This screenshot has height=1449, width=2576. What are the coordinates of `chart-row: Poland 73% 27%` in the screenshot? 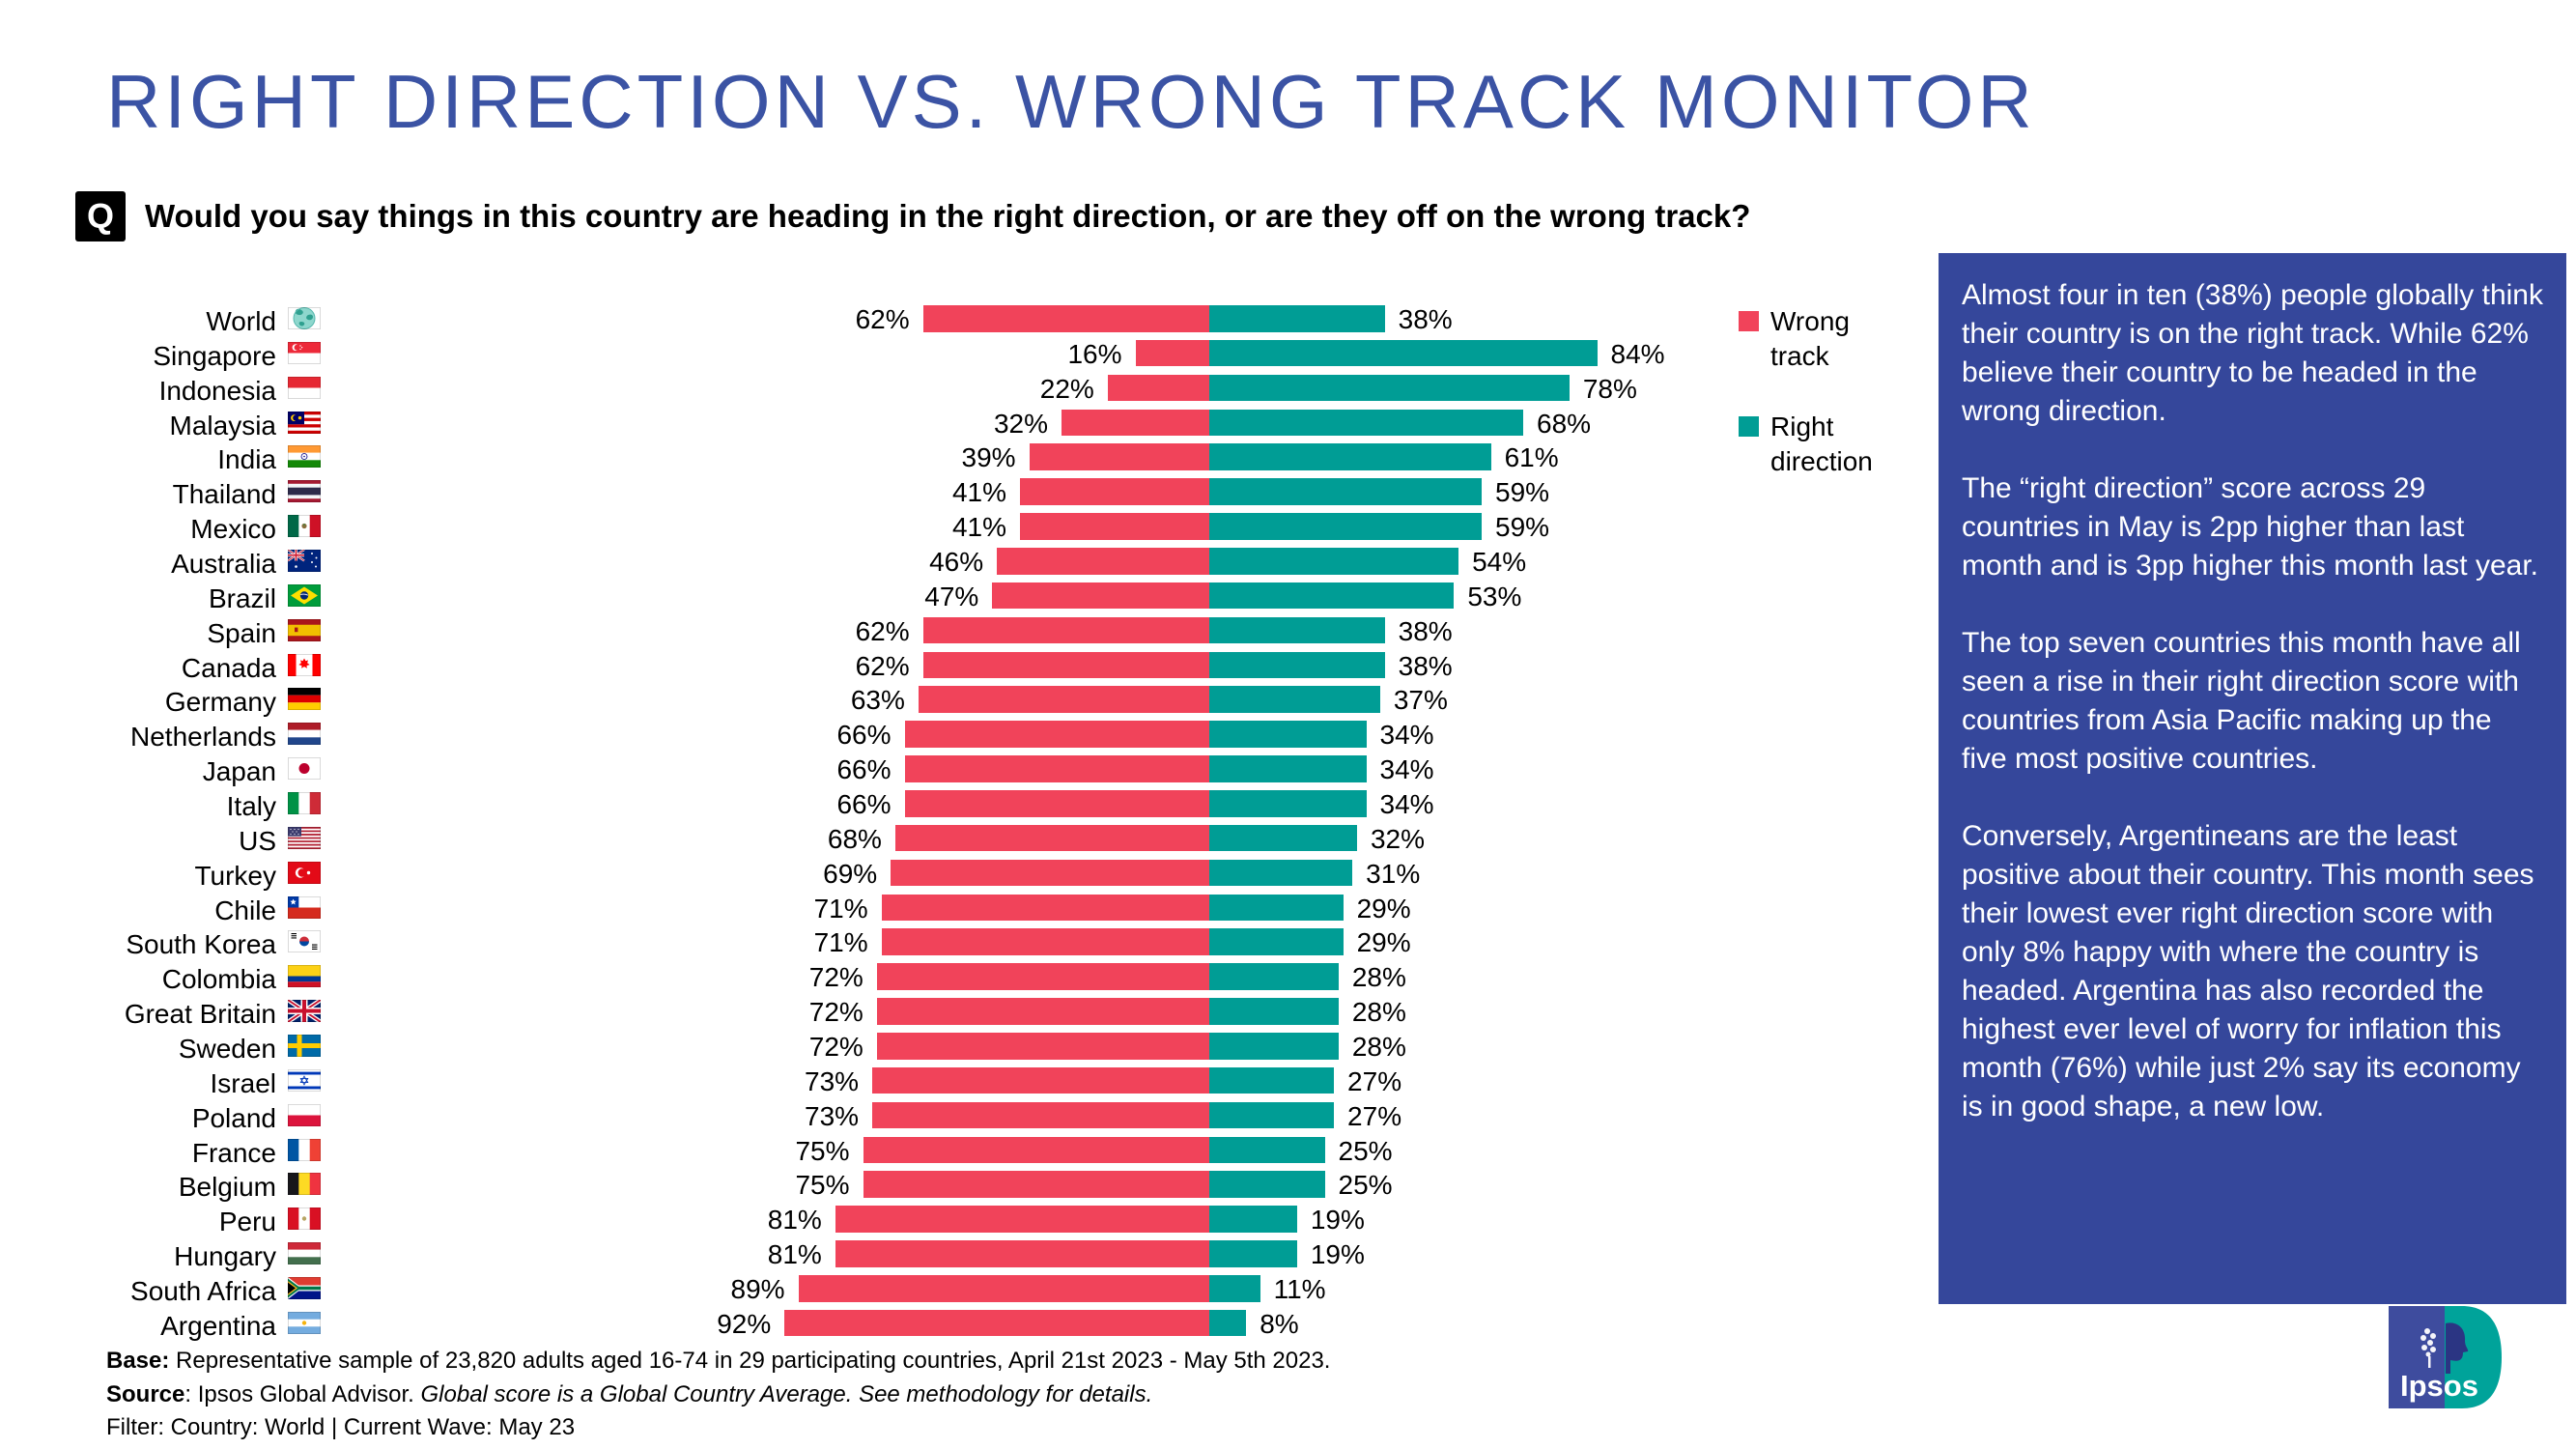 It's located at (1072, 1115).